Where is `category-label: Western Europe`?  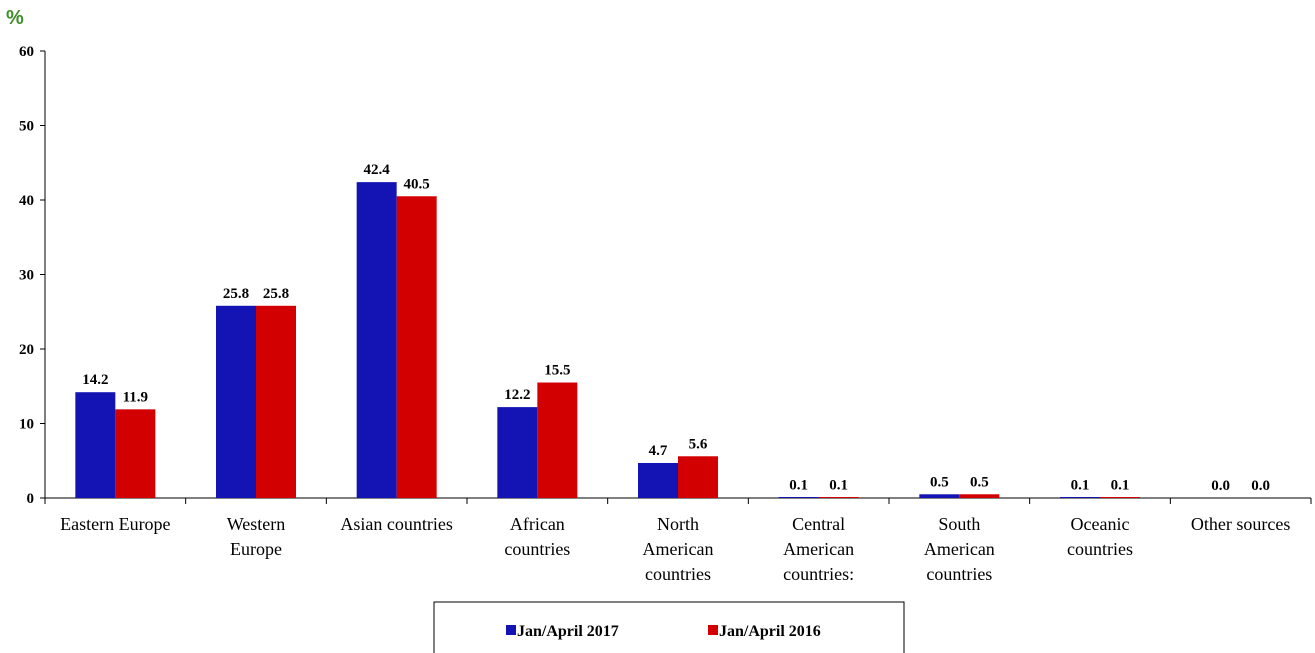
category-label: Western Europe is located at coordinates (256, 536).